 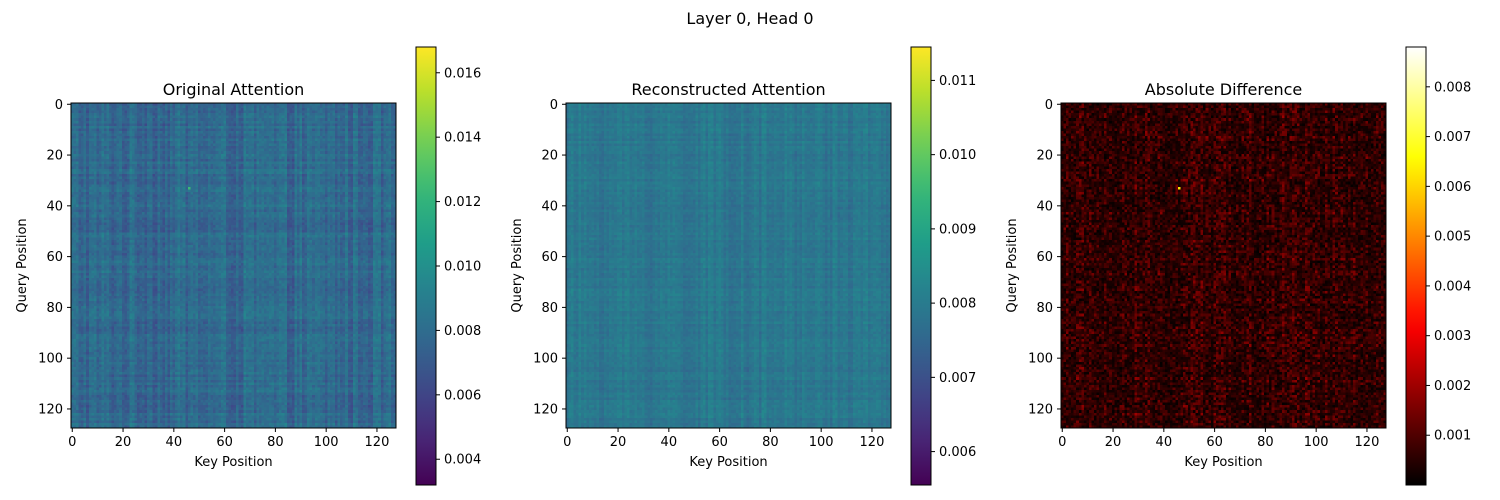 I want to click on colorbar-tick-label: 0.011, so click(x=957, y=81).